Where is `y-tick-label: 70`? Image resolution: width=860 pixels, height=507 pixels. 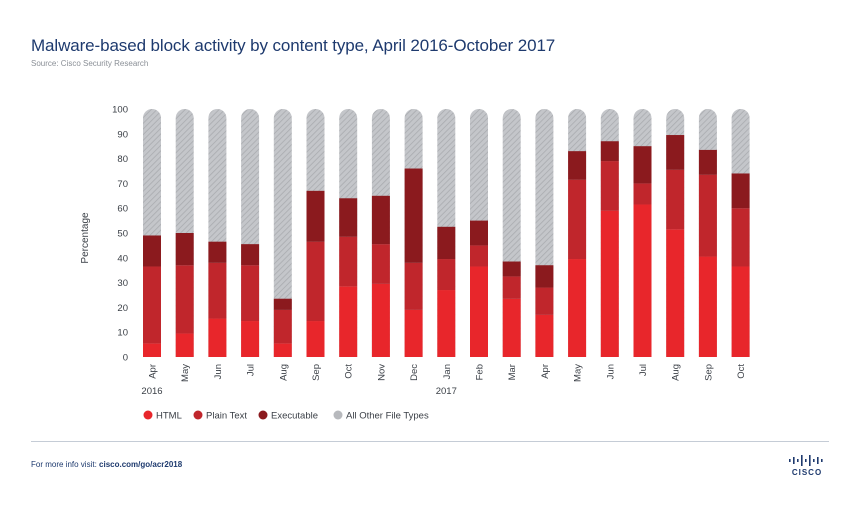
y-tick-label: 70 is located at coordinates (122, 184).